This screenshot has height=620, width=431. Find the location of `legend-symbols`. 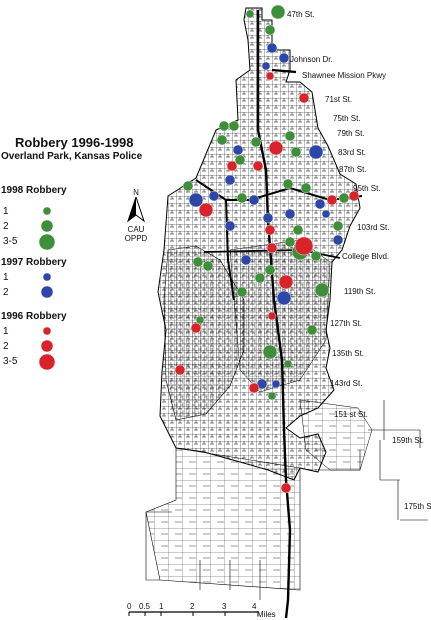

legend-symbols is located at coordinates (47, 288).